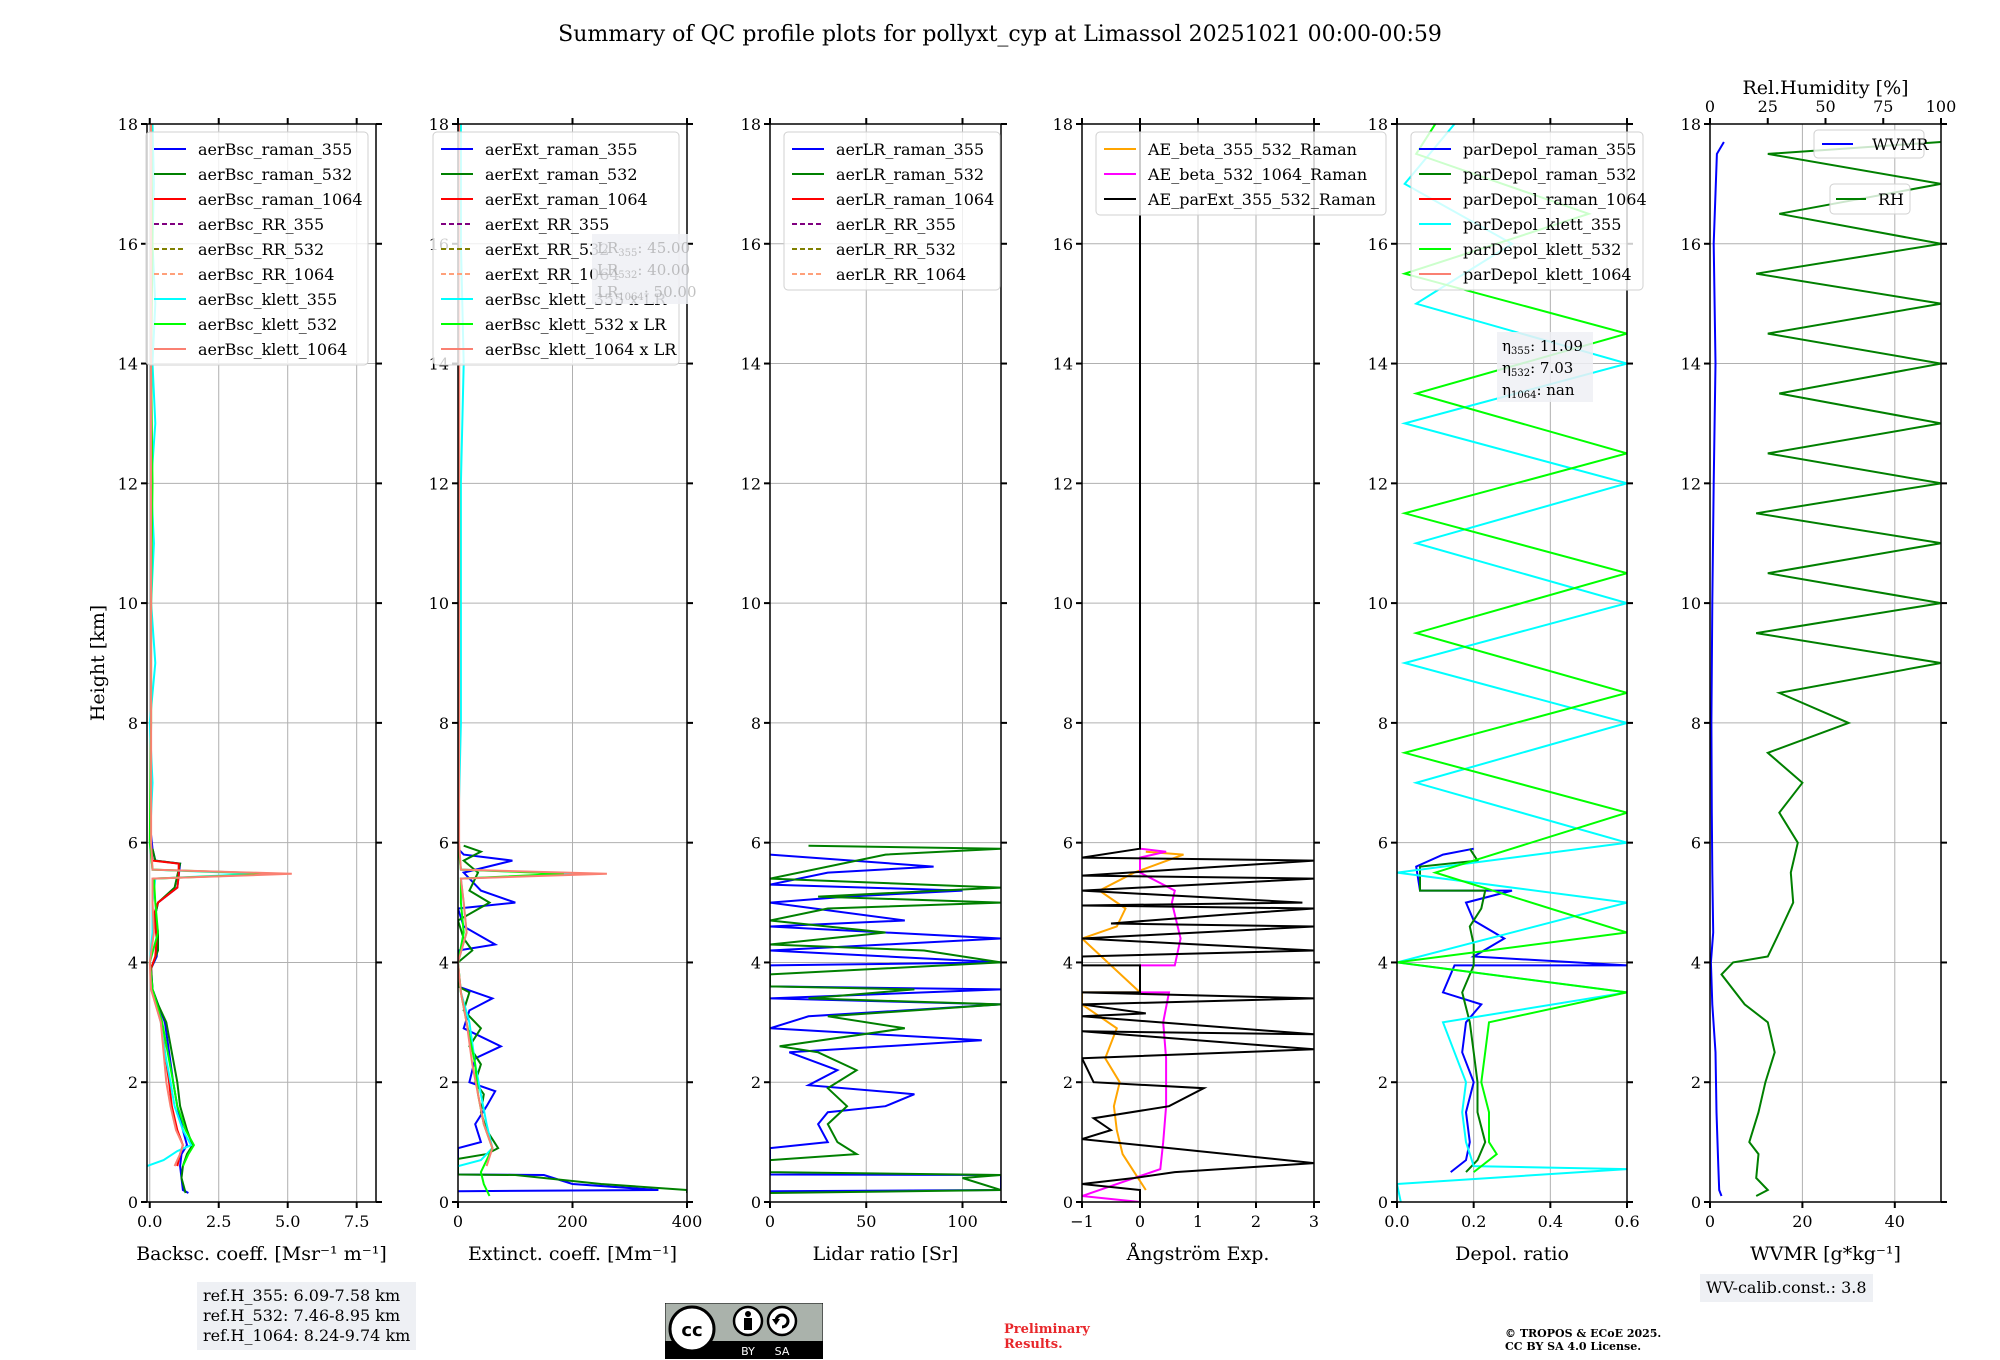 This screenshot has height=1360, width=2000. Describe the element at coordinates (896, 249) in the screenshot. I see `legend-label: aerLR_RR_532` at that location.